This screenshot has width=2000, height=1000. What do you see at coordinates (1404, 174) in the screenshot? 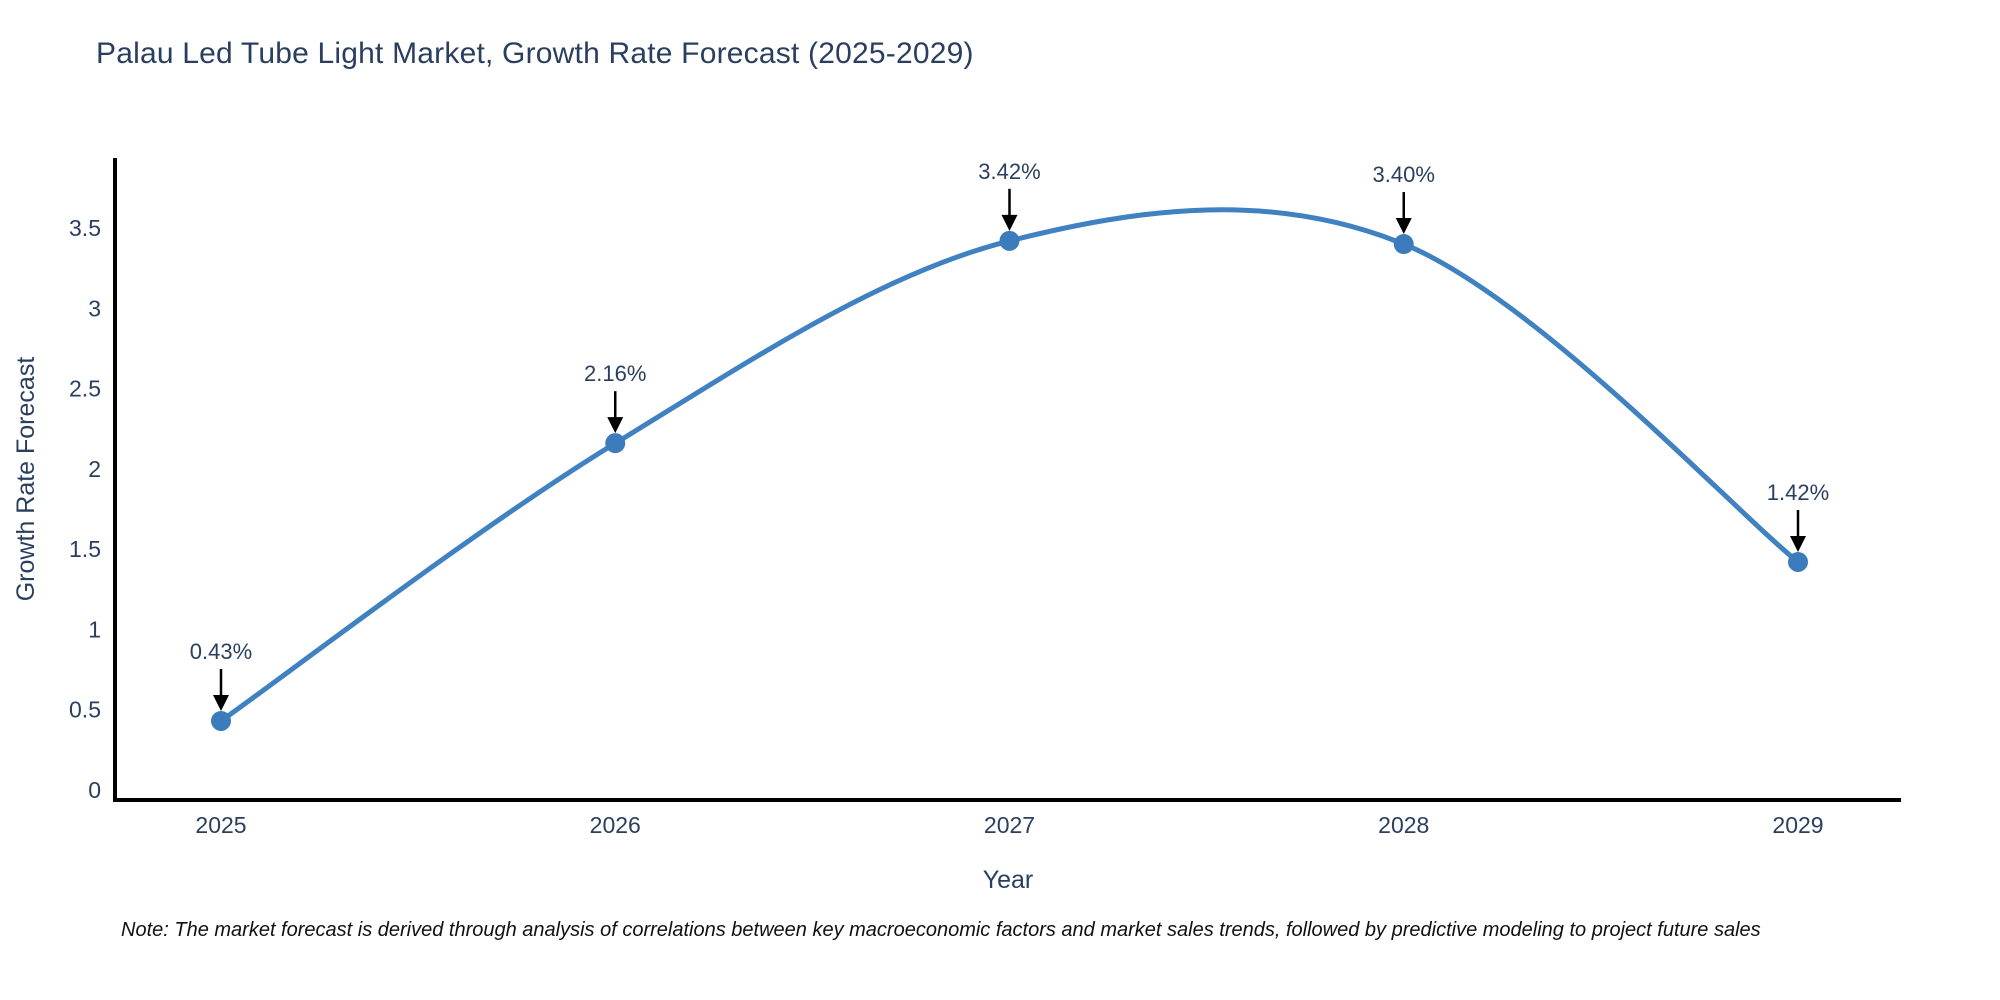
I see `data-point-label: 3.40%` at bounding box center [1404, 174].